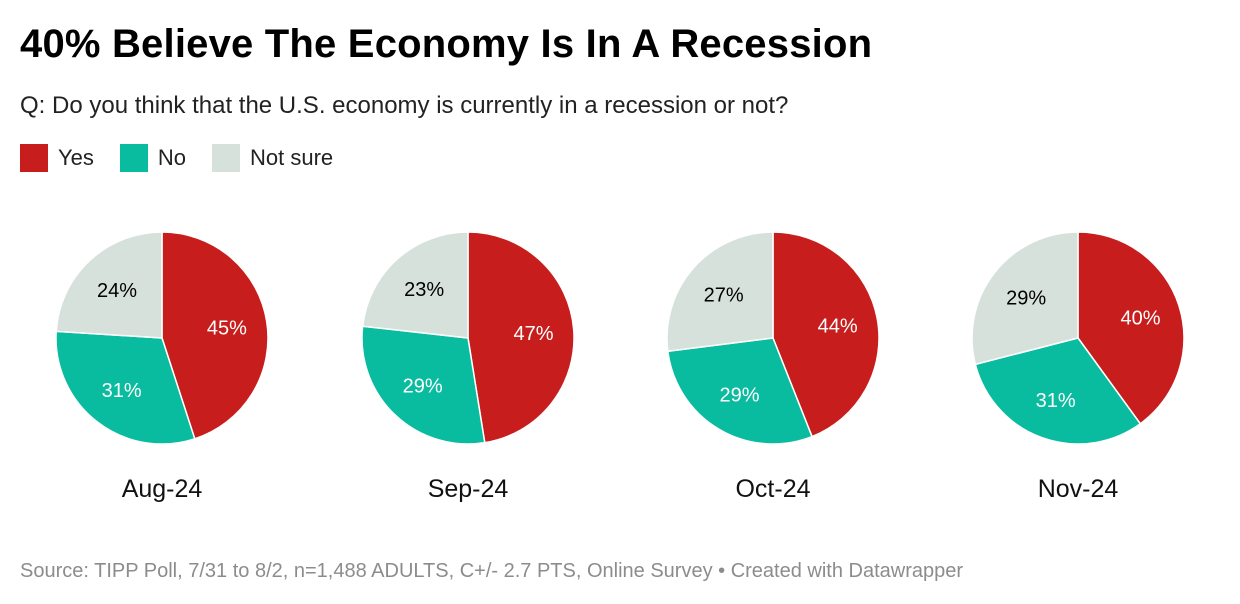 The width and height of the screenshot is (1240, 604). I want to click on pie-month-label: Oct-24, so click(772, 489).